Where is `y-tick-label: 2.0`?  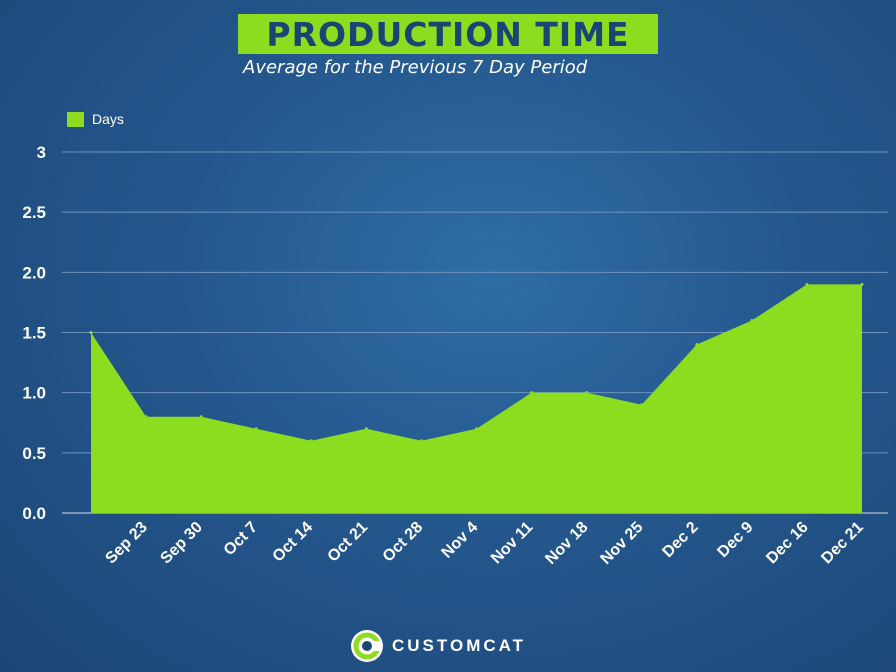 y-tick-label: 2.0 is located at coordinates (34, 272).